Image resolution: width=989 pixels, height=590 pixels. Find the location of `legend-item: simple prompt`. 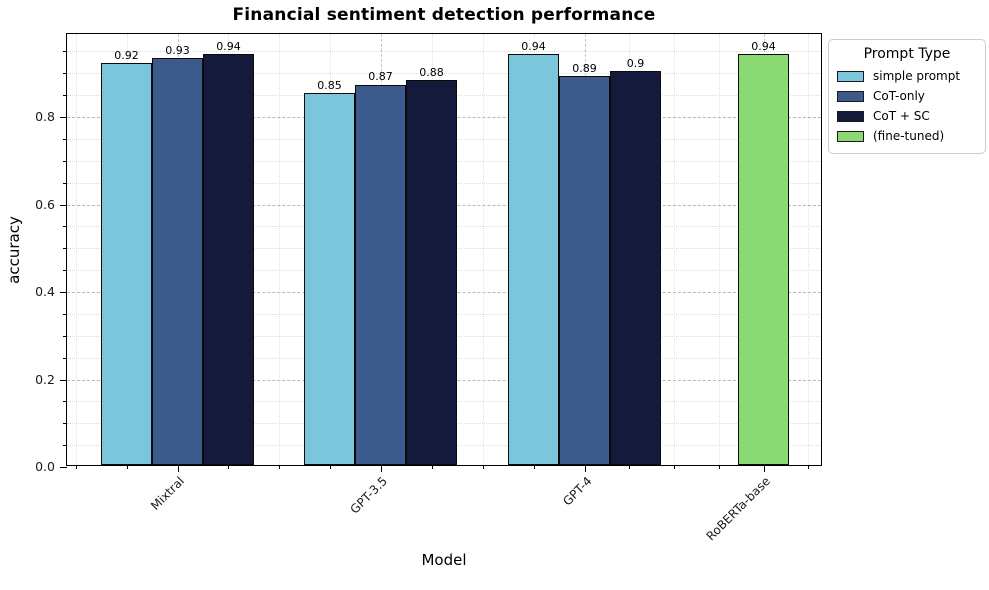

legend-item: simple prompt is located at coordinates (907, 76).